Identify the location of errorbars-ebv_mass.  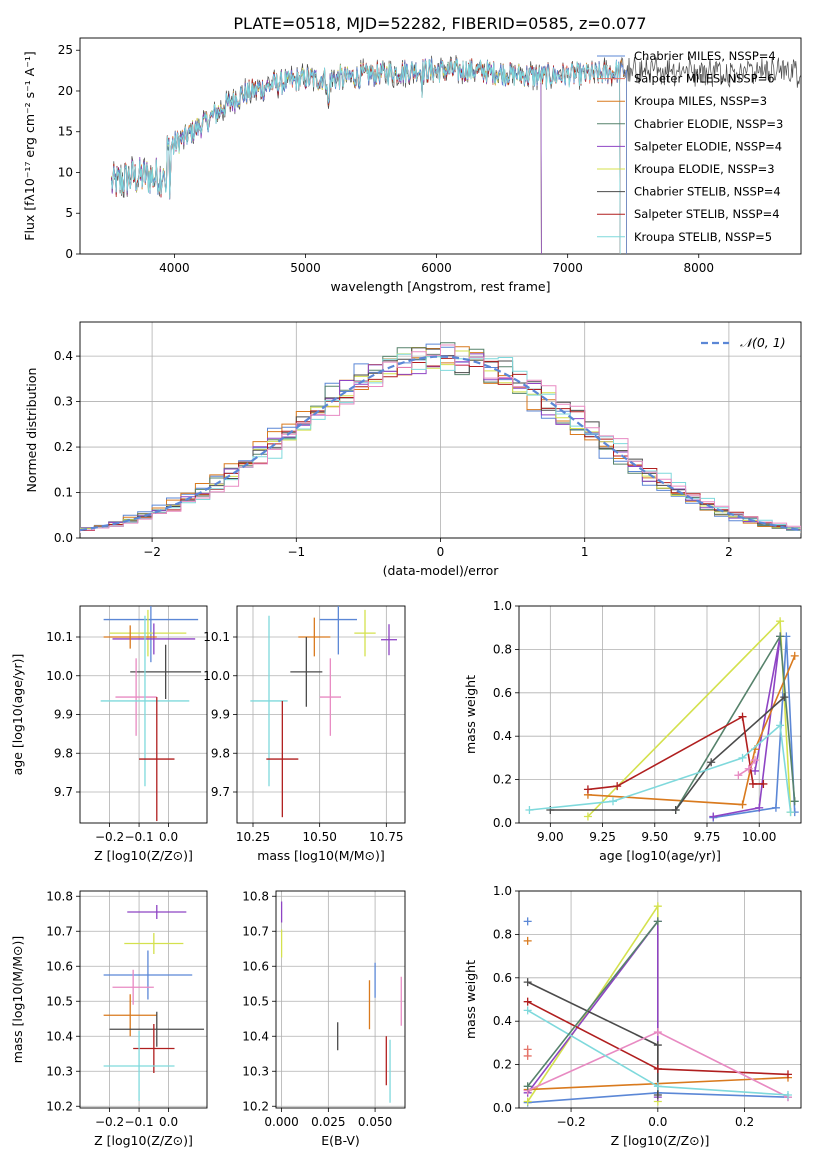
(341, 1002).